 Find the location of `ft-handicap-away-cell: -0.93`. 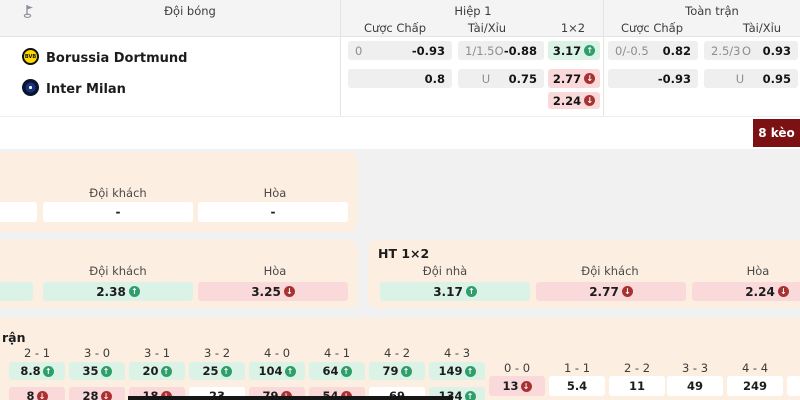

ft-handicap-away-cell: -0.93 is located at coordinates (653, 78).